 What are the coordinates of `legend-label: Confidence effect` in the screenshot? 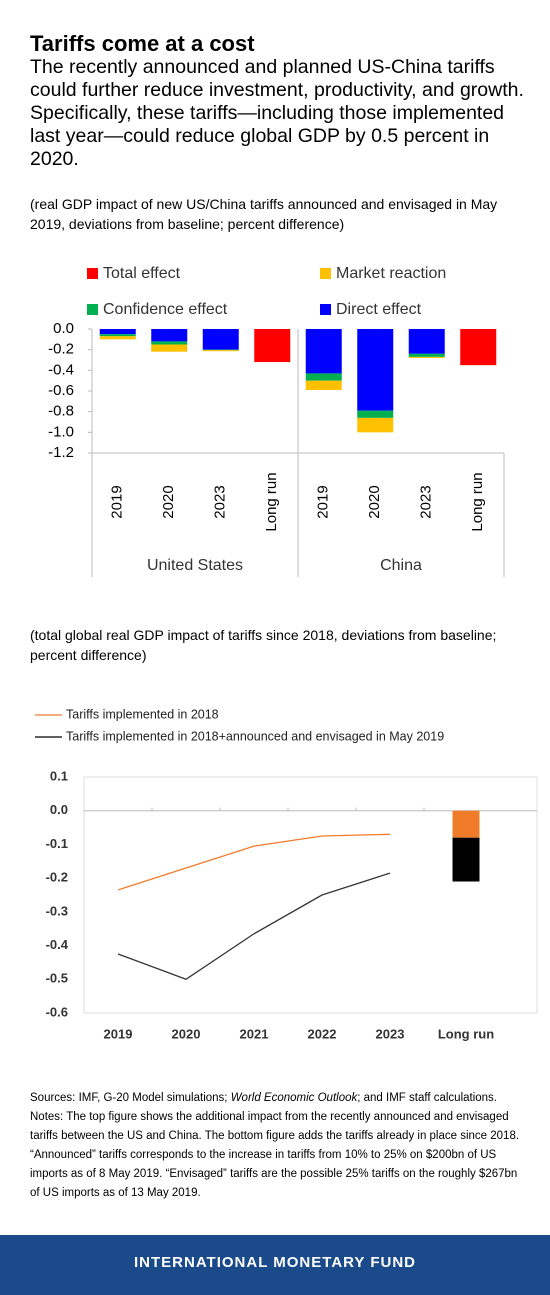 It's located at (165, 309).